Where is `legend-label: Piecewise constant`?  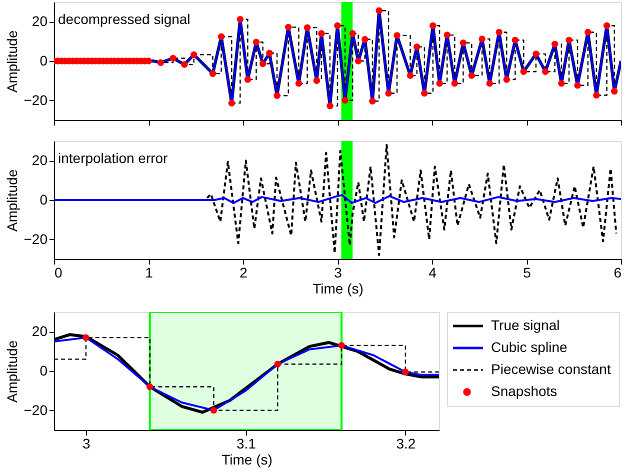 legend-label: Piecewise constant is located at coordinates (551, 369).